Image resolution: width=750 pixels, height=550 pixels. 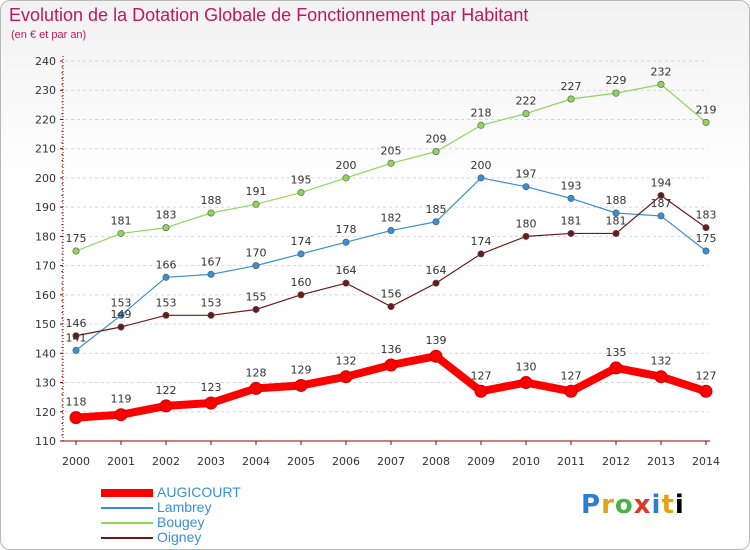 I want to click on legend-label: AUGICOURT, so click(x=199, y=492).